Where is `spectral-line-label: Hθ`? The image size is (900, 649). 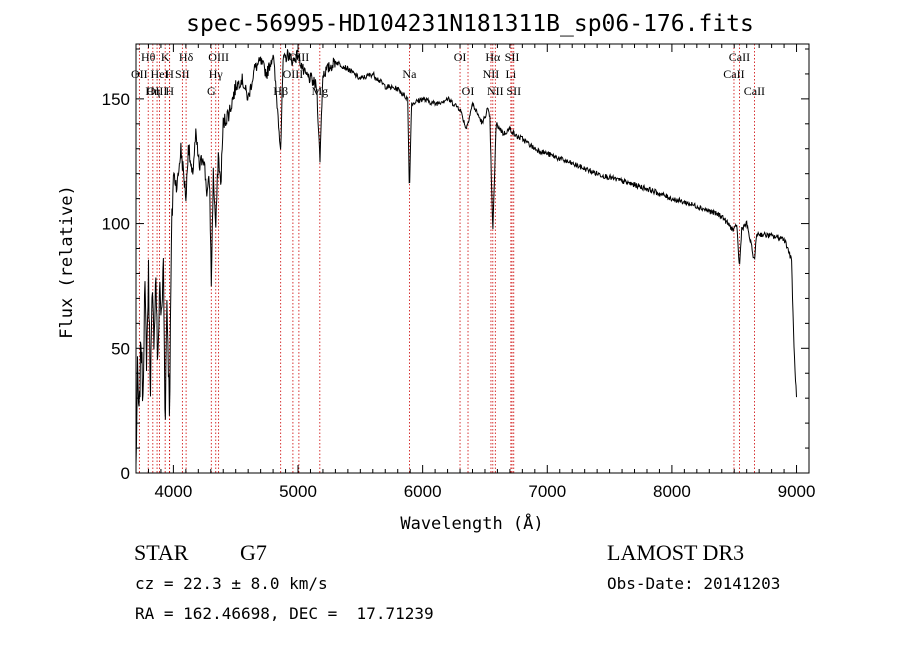 spectral-line-label: Hθ is located at coordinates (148, 57).